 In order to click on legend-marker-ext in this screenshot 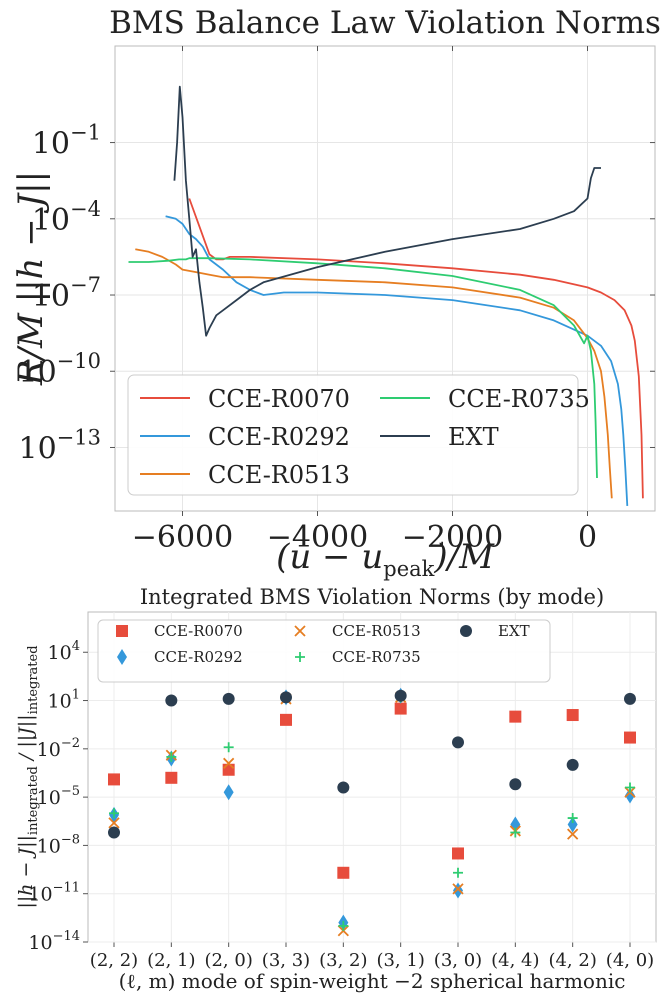, I will do `click(466, 631)`.